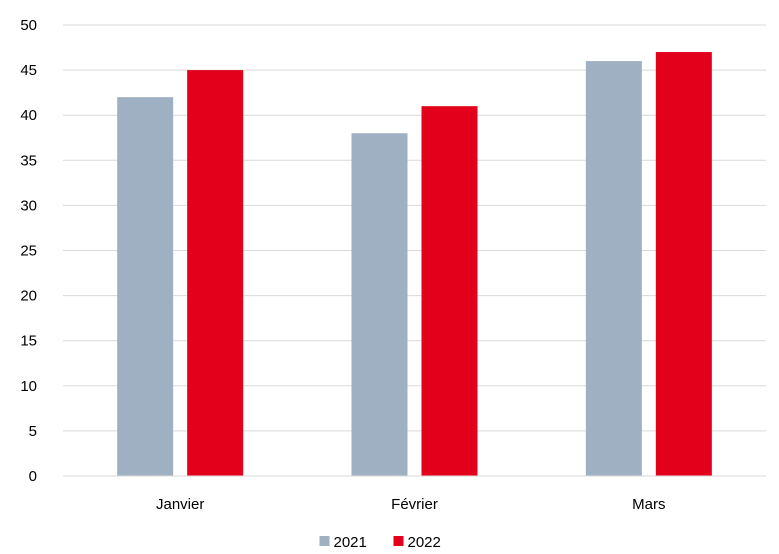 The width and height of the screenshot is (779, 554). What do you see at coordinates (28, 386) in the screenshot?
I see `y-tick-label: 10` at bounding box center [28, 386].